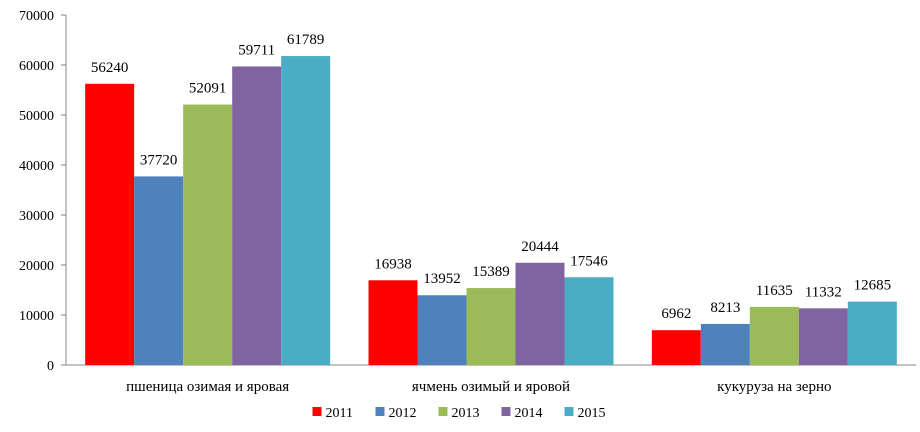 Image resolution: width=920 pixels, height=432 pixels. What do you see at coordinates (36, 166) in the screenshot?
I see `y-tick-label: 40000` at bounding box center [36, 166].